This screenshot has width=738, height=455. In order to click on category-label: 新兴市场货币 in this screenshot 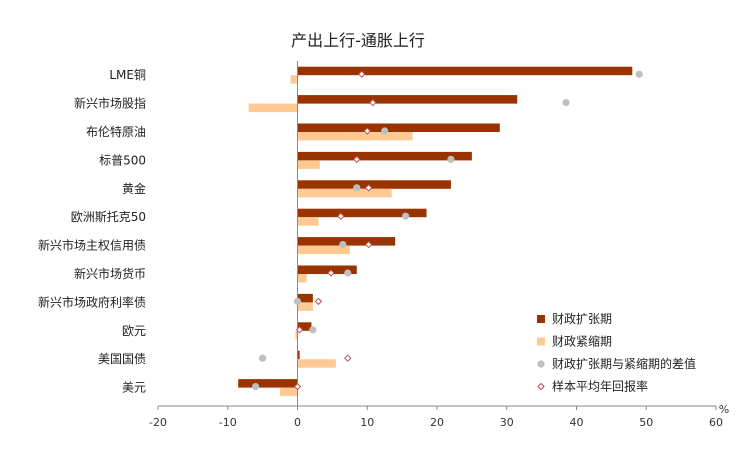, I will do `click(110, 273)`.